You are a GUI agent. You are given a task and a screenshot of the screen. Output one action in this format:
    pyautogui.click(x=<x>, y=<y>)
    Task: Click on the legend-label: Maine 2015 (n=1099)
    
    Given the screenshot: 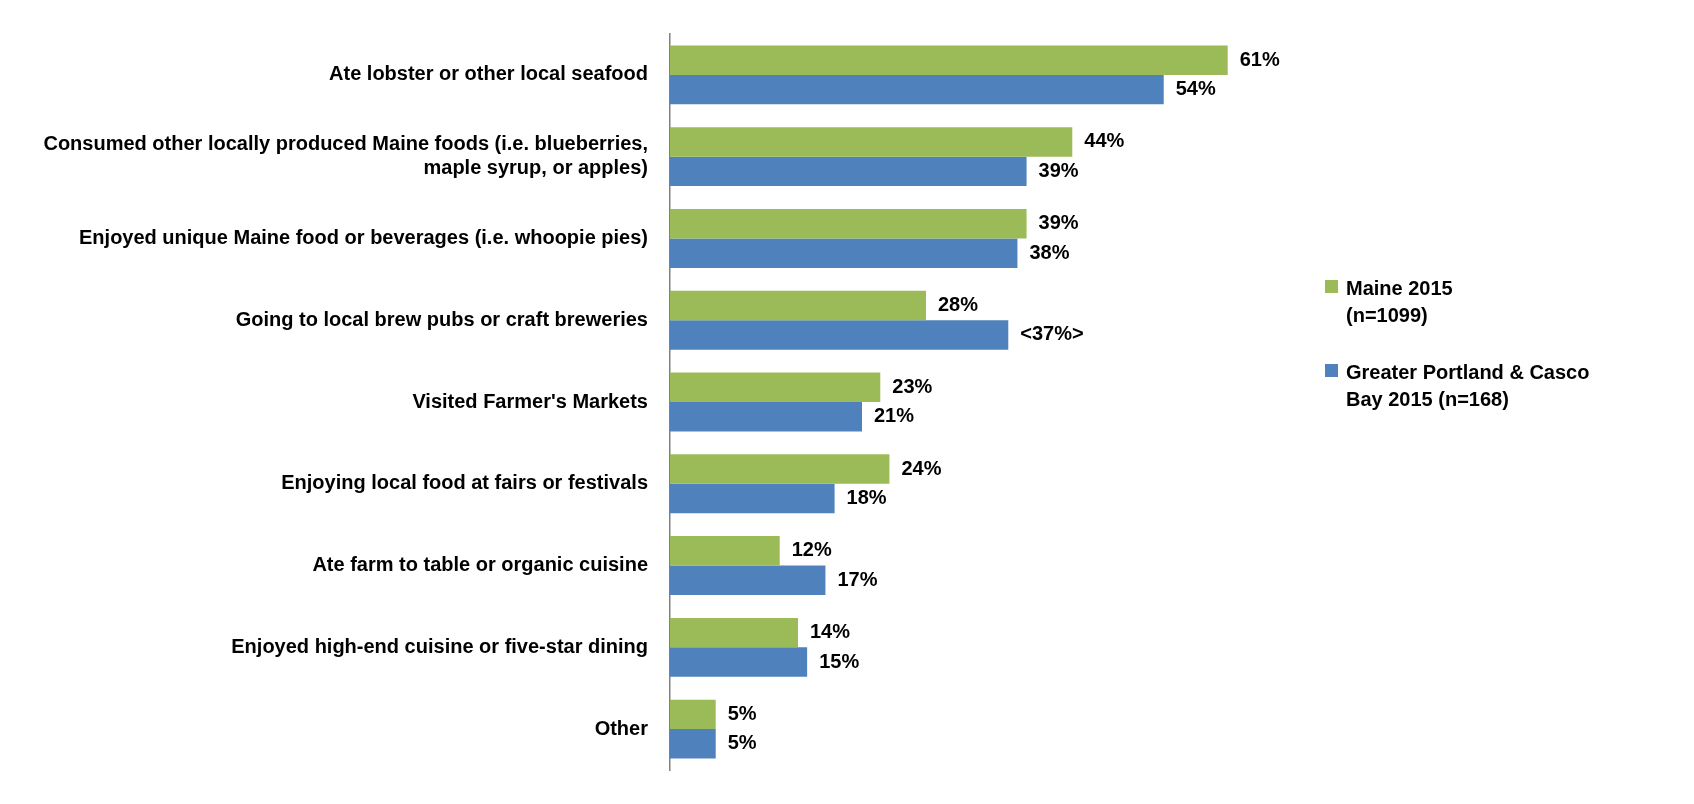 What is the action you would take?
    pyautogui.click(x=1400, y=302)
    